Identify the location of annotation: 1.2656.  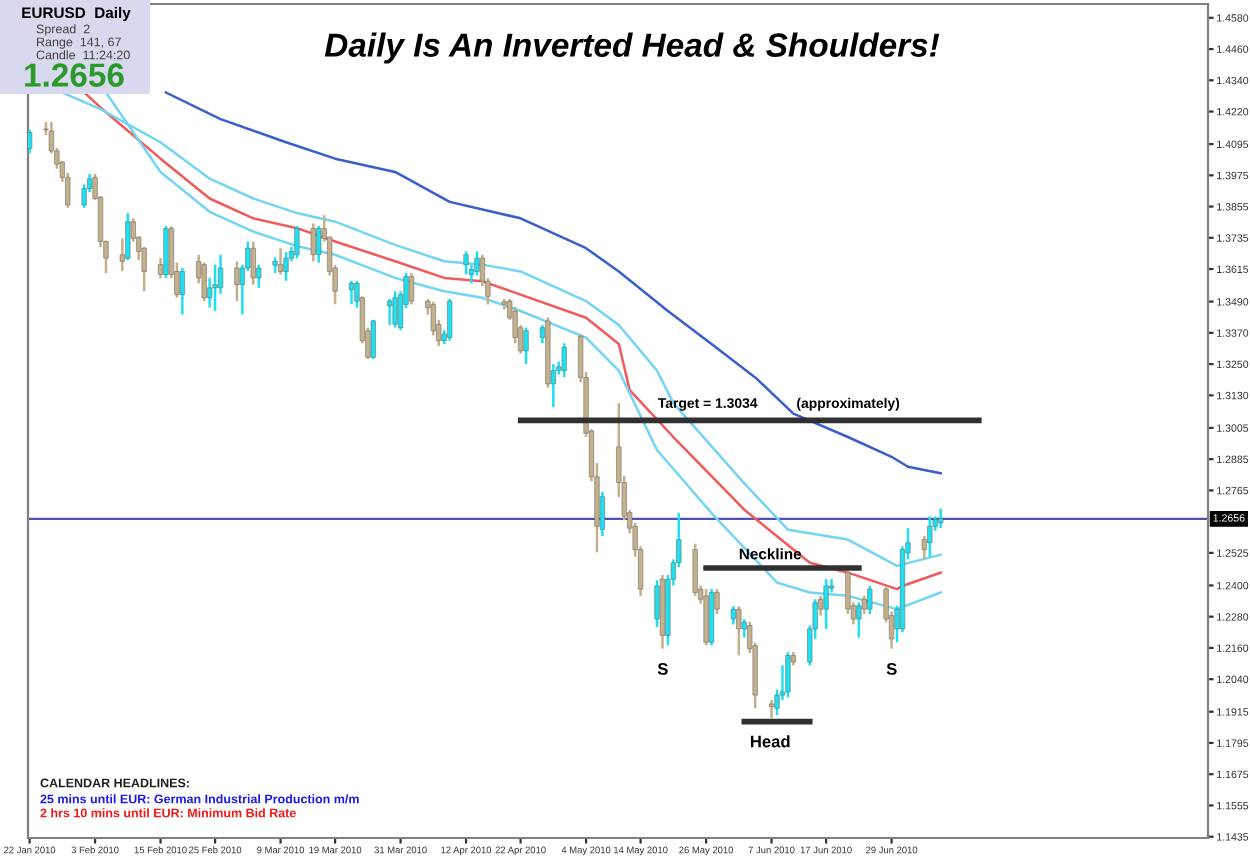
(74, 75).